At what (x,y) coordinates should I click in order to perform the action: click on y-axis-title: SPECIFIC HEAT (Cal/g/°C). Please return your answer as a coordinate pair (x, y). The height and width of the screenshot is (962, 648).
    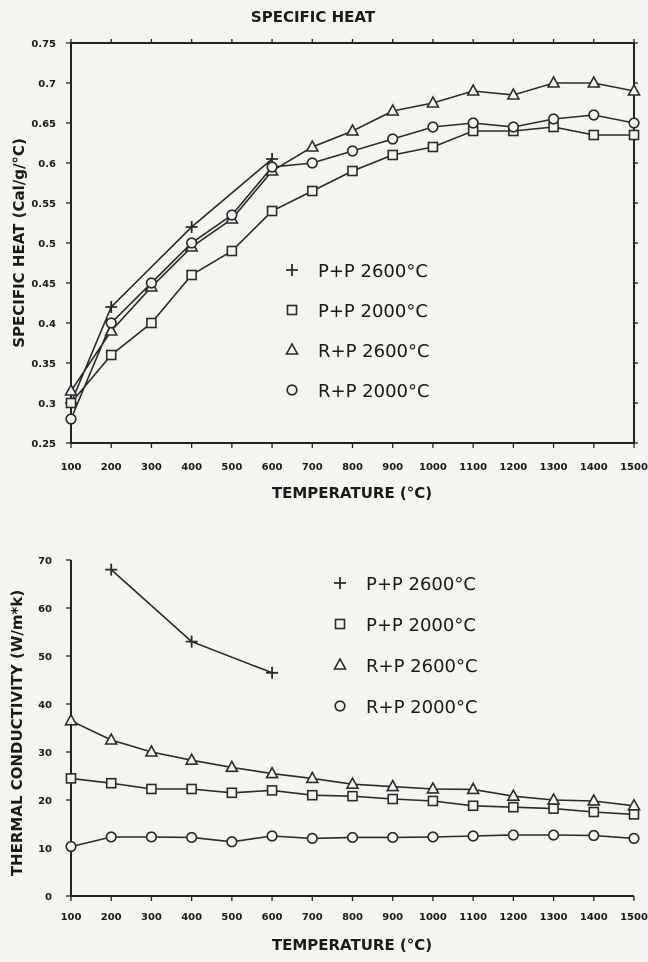
    Looking at the image, I should click on (19, 243).